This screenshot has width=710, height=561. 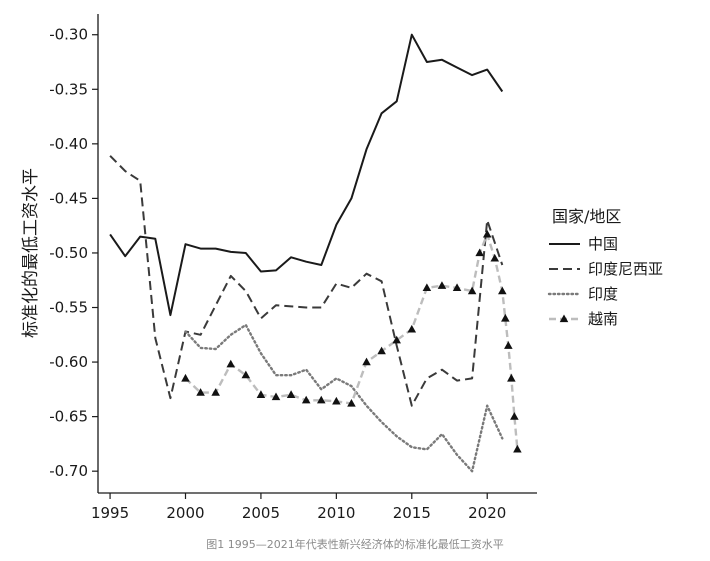 What do you see at coordinates (31, 253) in the screenshot?
I see `y-axis-title: 标准化的最低工资水平` at bounding box center [31, 253].